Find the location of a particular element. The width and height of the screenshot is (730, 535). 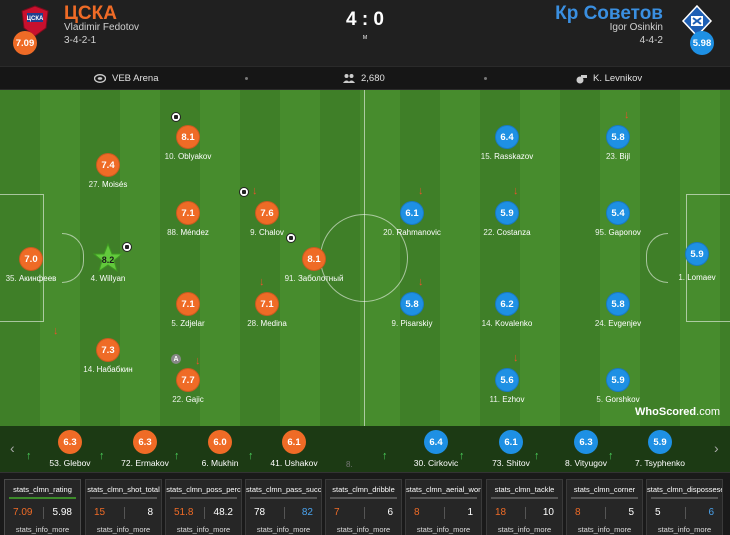

player-number: 9. is located at coordinates (395, 323).